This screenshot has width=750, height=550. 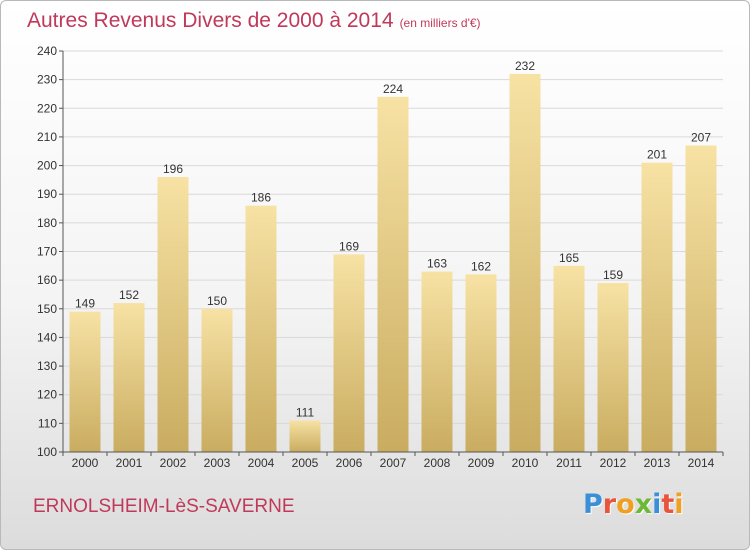 What do you see at coordinates (393, 463) in the screenshot?
I see `x-tick-label: 2007` at bounding box center [393, 463].